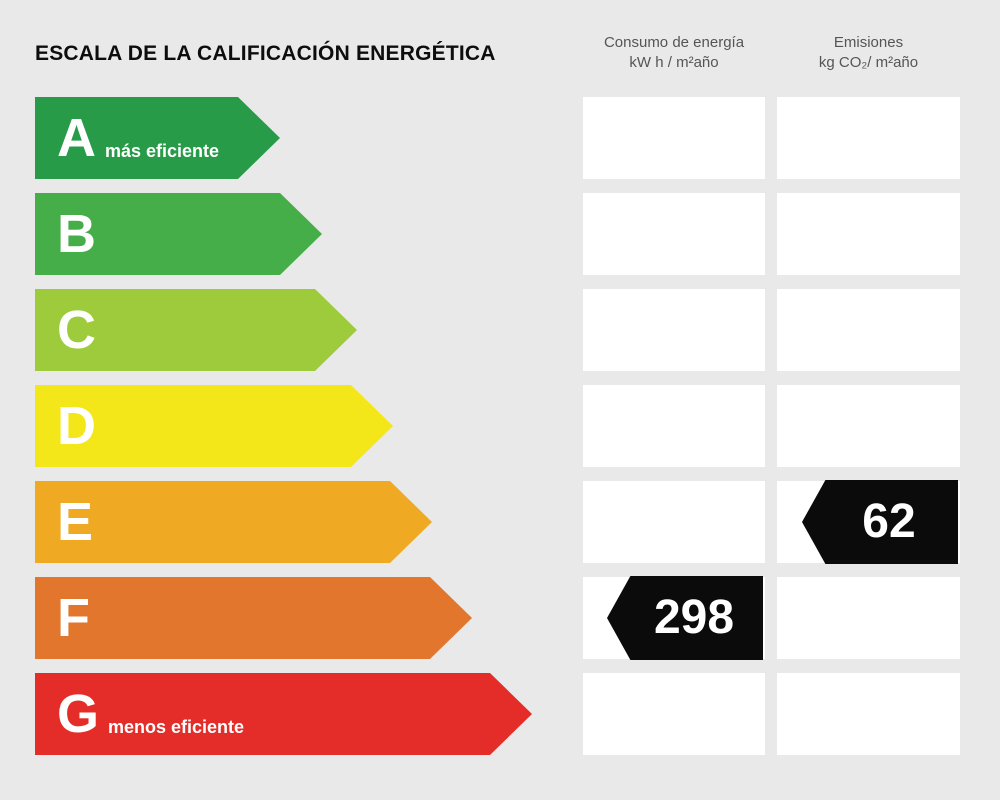  I want to click on rating-row-e: E 62, so click(497, 522).